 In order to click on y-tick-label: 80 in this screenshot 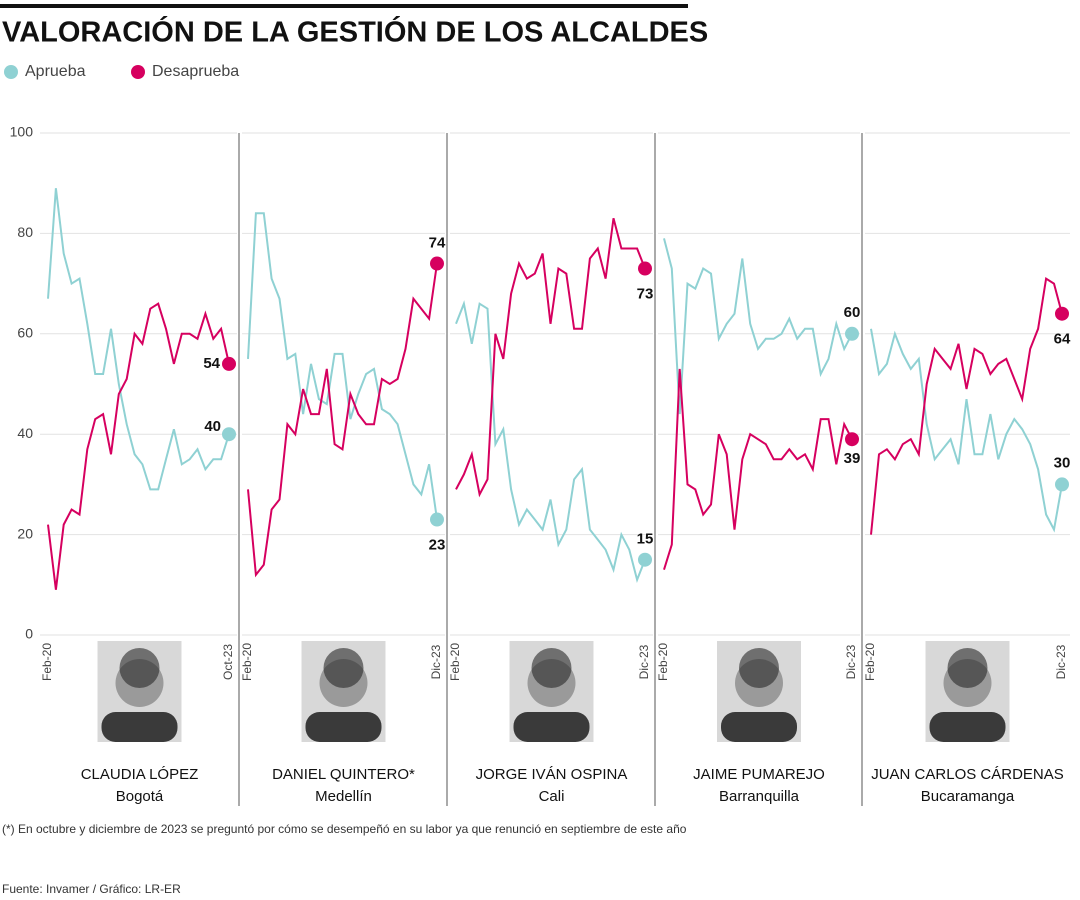, I will do `click(25, 232)`.